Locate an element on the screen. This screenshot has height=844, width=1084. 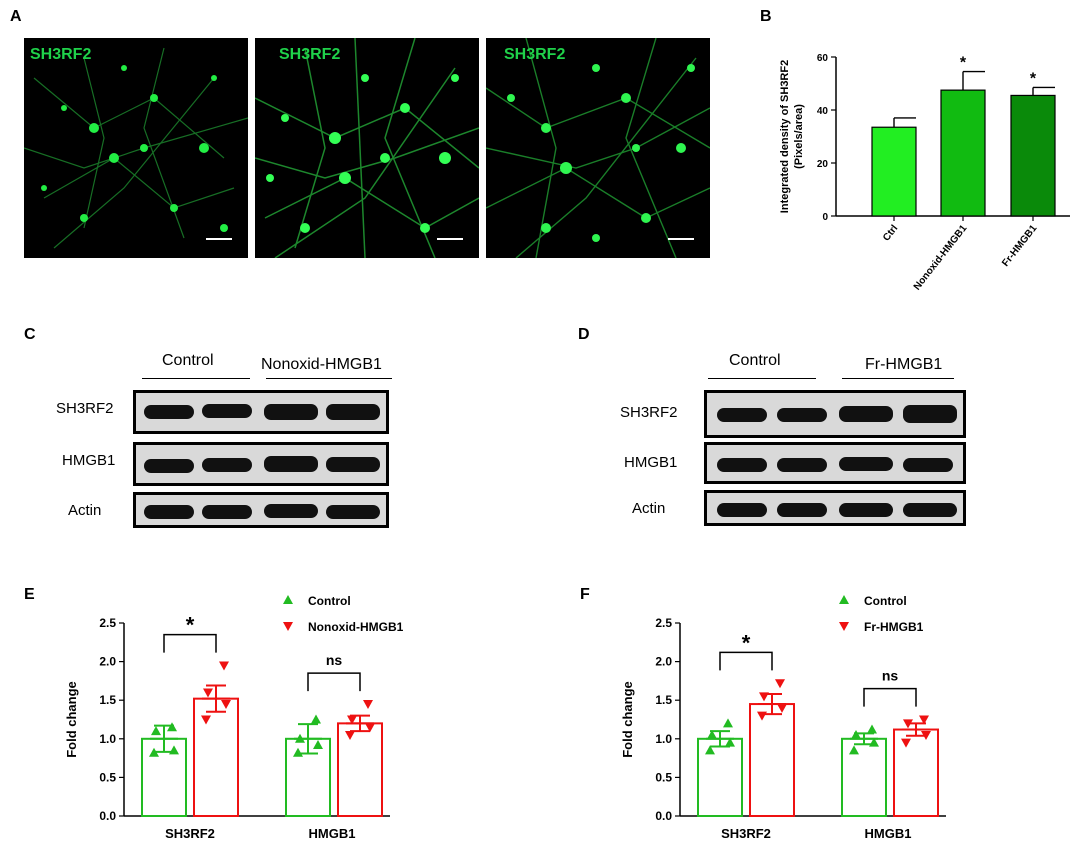
blot-d-treated-underline is located at coordinates (898, 378).